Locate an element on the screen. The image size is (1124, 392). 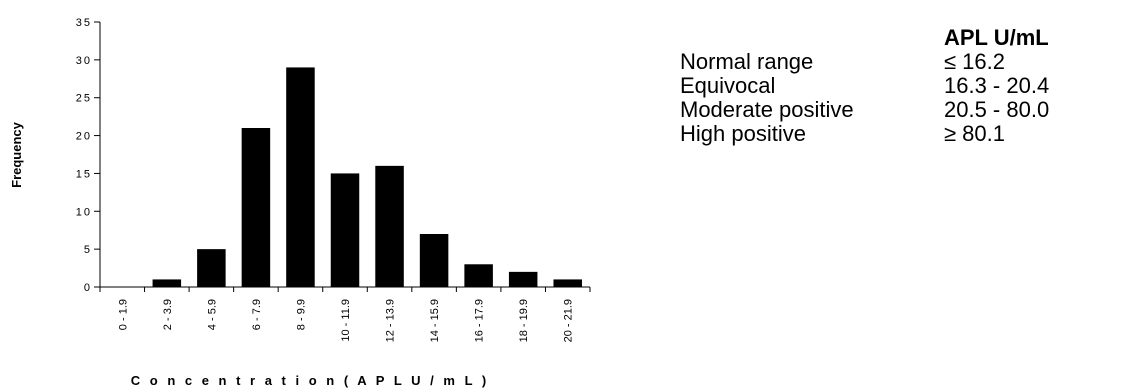
y-tick-label: 25 is located at coordinates (84, 99).